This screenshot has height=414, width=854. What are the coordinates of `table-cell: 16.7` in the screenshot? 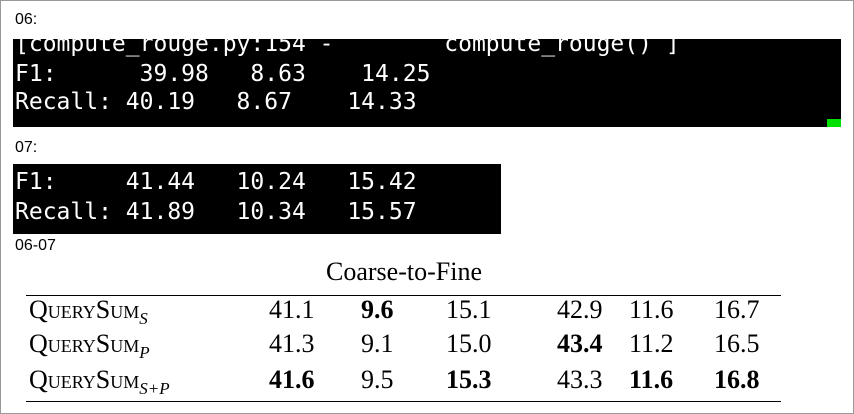 It's located at (737, 309).